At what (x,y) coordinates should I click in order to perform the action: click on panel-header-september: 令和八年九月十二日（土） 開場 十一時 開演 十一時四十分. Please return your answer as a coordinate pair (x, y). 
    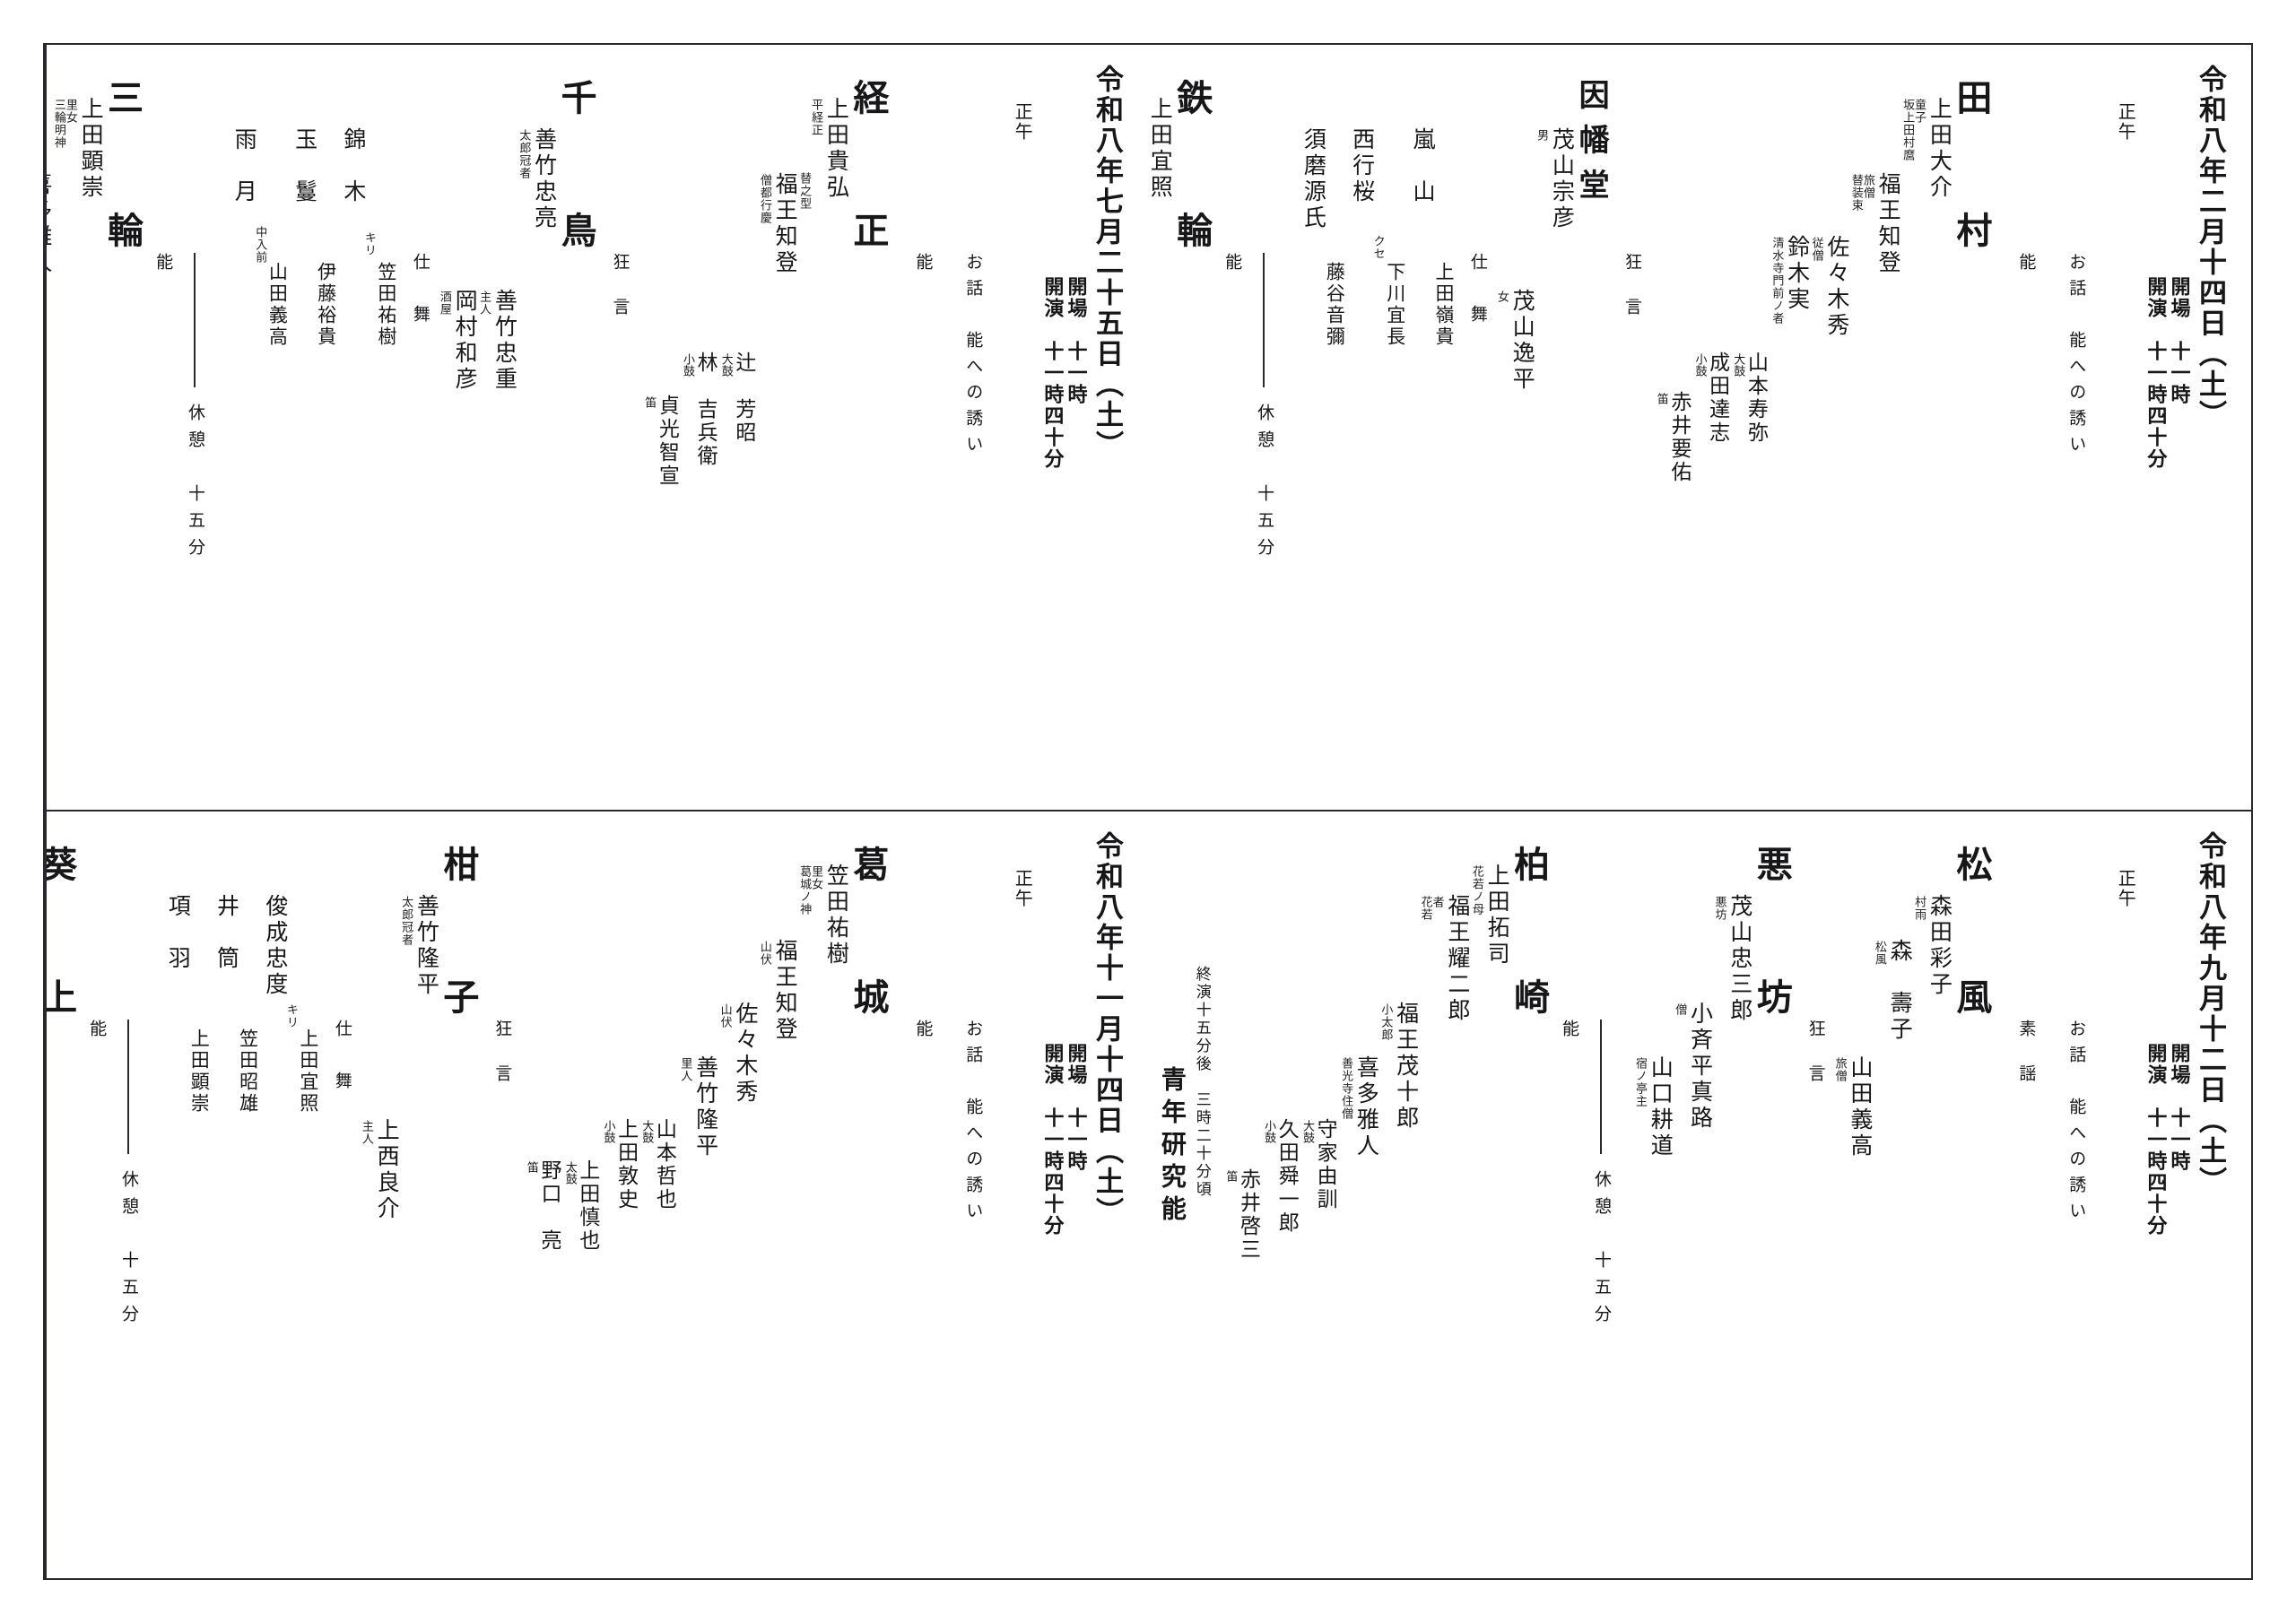
    Looking at the image, I should click on (2180, 1034).